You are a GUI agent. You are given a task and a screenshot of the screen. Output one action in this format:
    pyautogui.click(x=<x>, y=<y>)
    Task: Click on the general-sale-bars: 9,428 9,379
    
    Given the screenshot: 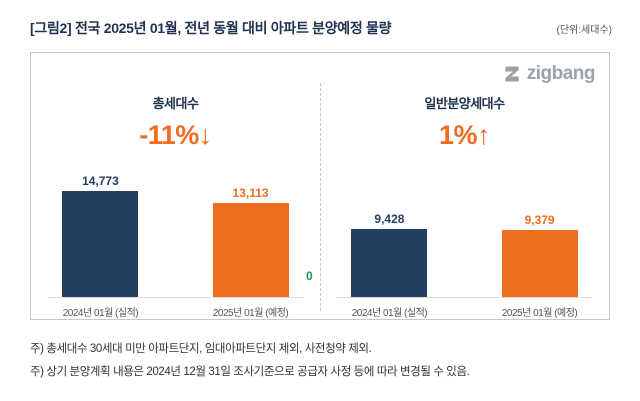 What is the action you would take?
    pyautogui.click(x=464, y=229)
    